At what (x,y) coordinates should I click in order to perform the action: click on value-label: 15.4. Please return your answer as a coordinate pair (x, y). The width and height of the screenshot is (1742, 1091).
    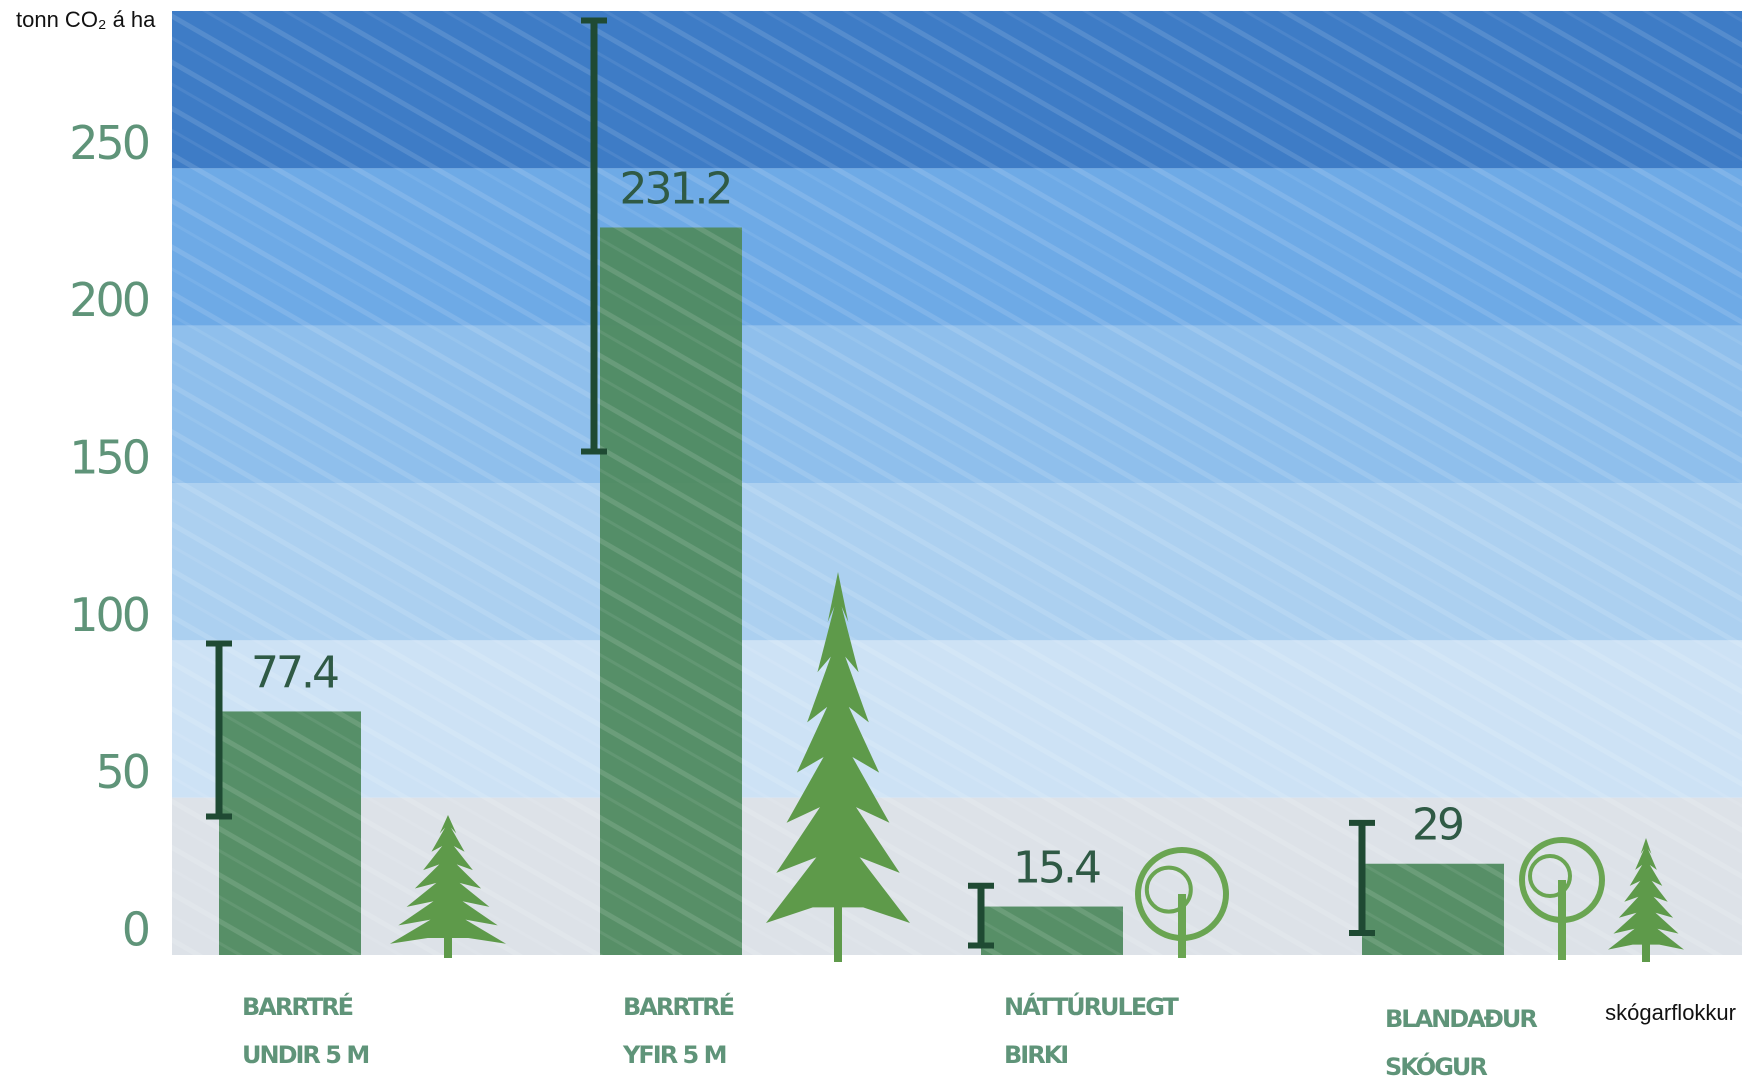
    Looking at the image, I should click on (1056, 868).